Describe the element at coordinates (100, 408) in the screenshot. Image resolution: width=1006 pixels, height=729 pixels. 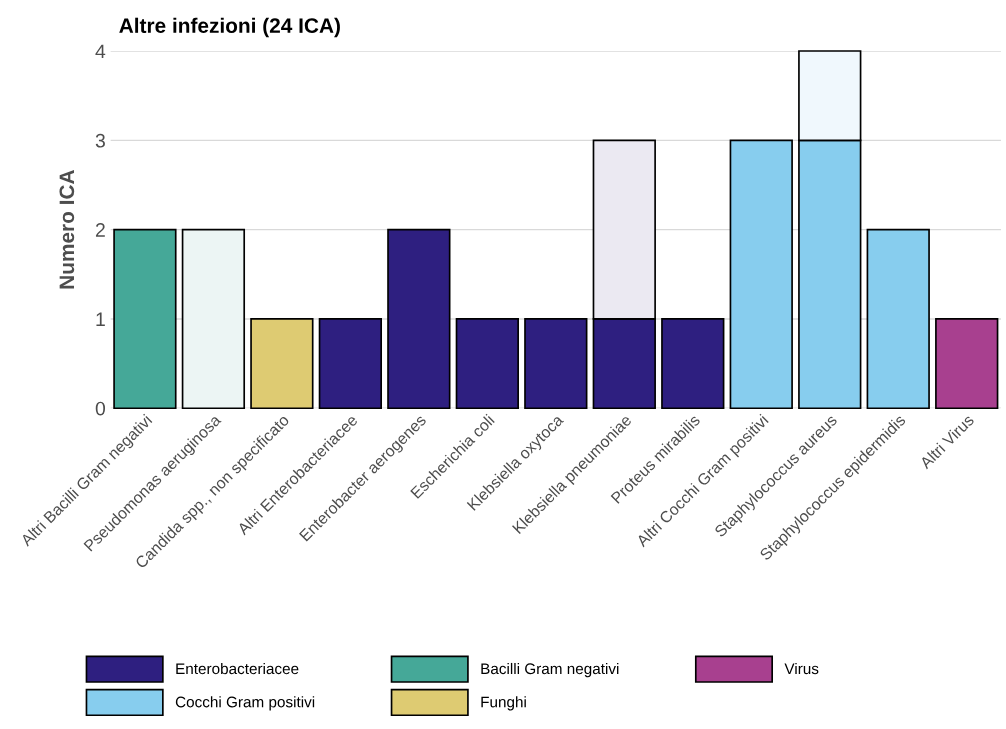
I see `y-tick-label: 0` at that location.